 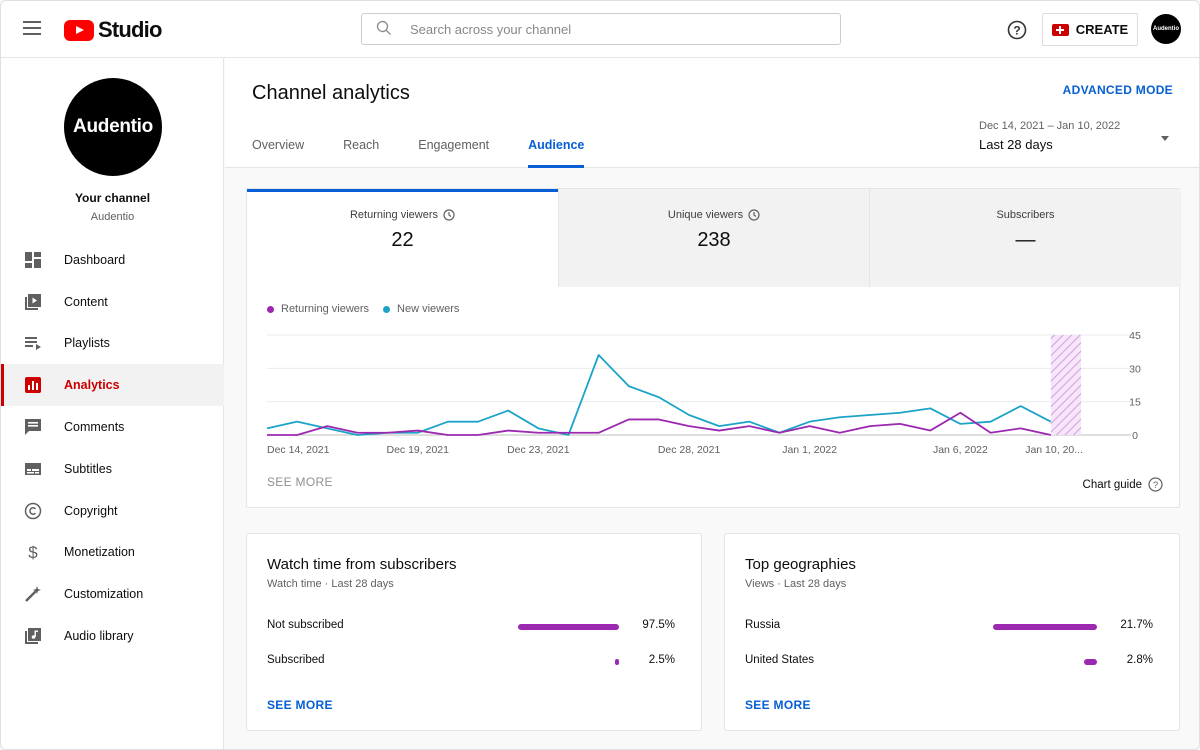 What do you see at coordinates (361, 145) in the screenshot?
I see `tab-reach: Reach` at bounding box center [361, 145].